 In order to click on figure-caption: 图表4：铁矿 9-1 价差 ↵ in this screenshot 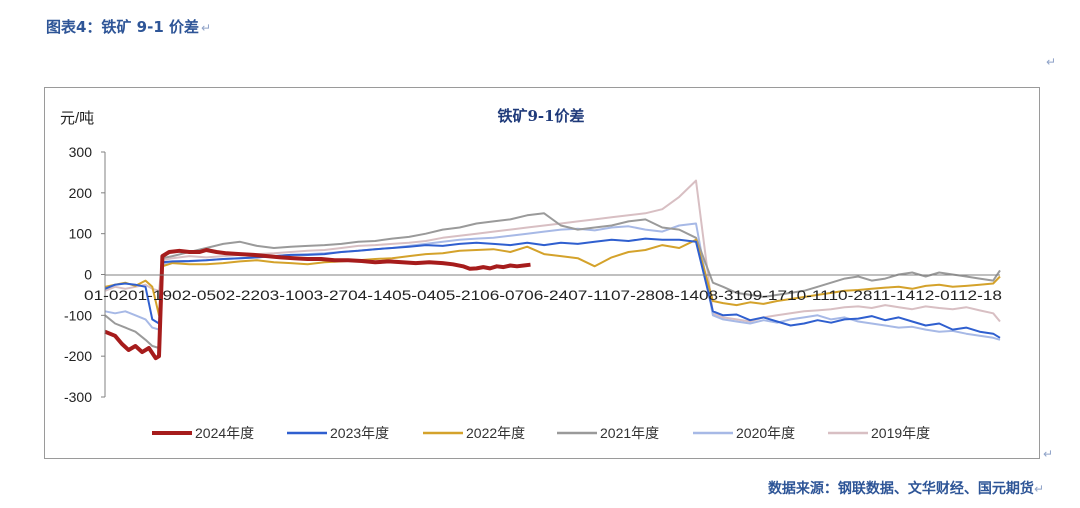, I will do `click(128, 26)`.